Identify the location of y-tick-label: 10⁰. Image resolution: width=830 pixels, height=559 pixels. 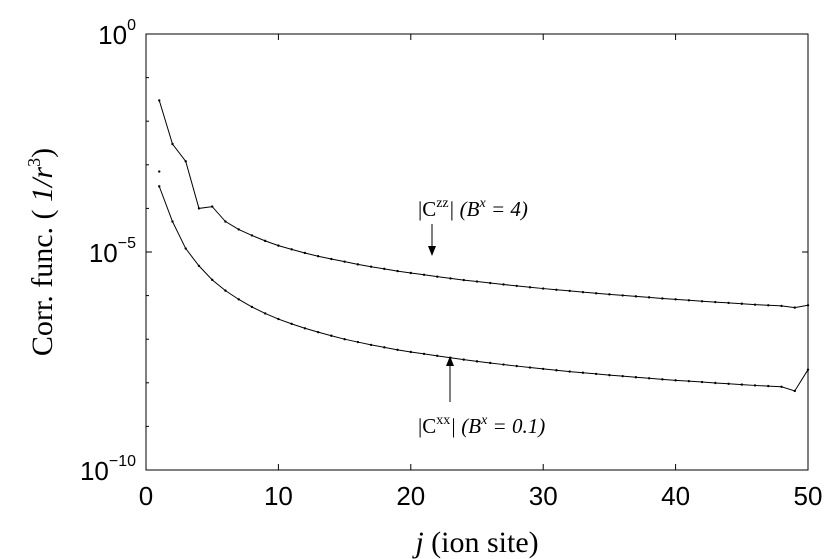
(117, 33).